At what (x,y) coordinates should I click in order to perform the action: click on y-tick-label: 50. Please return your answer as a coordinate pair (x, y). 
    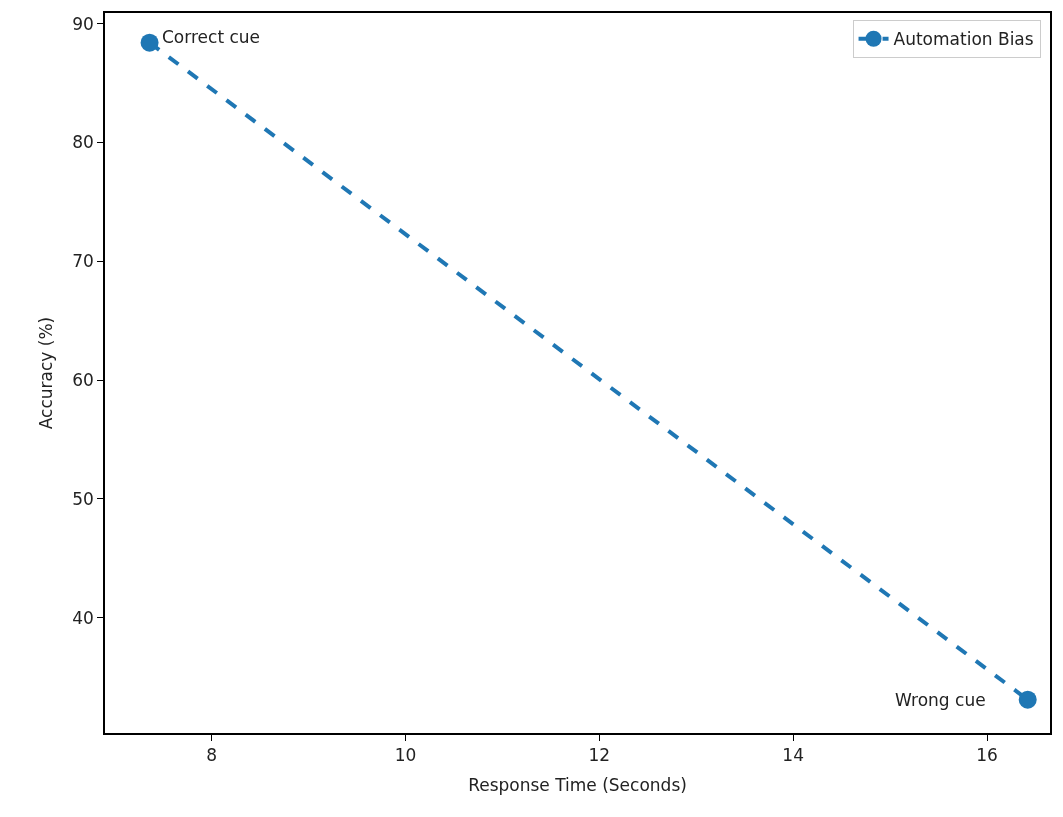
    Looking at the image, I should click on (83, 498).